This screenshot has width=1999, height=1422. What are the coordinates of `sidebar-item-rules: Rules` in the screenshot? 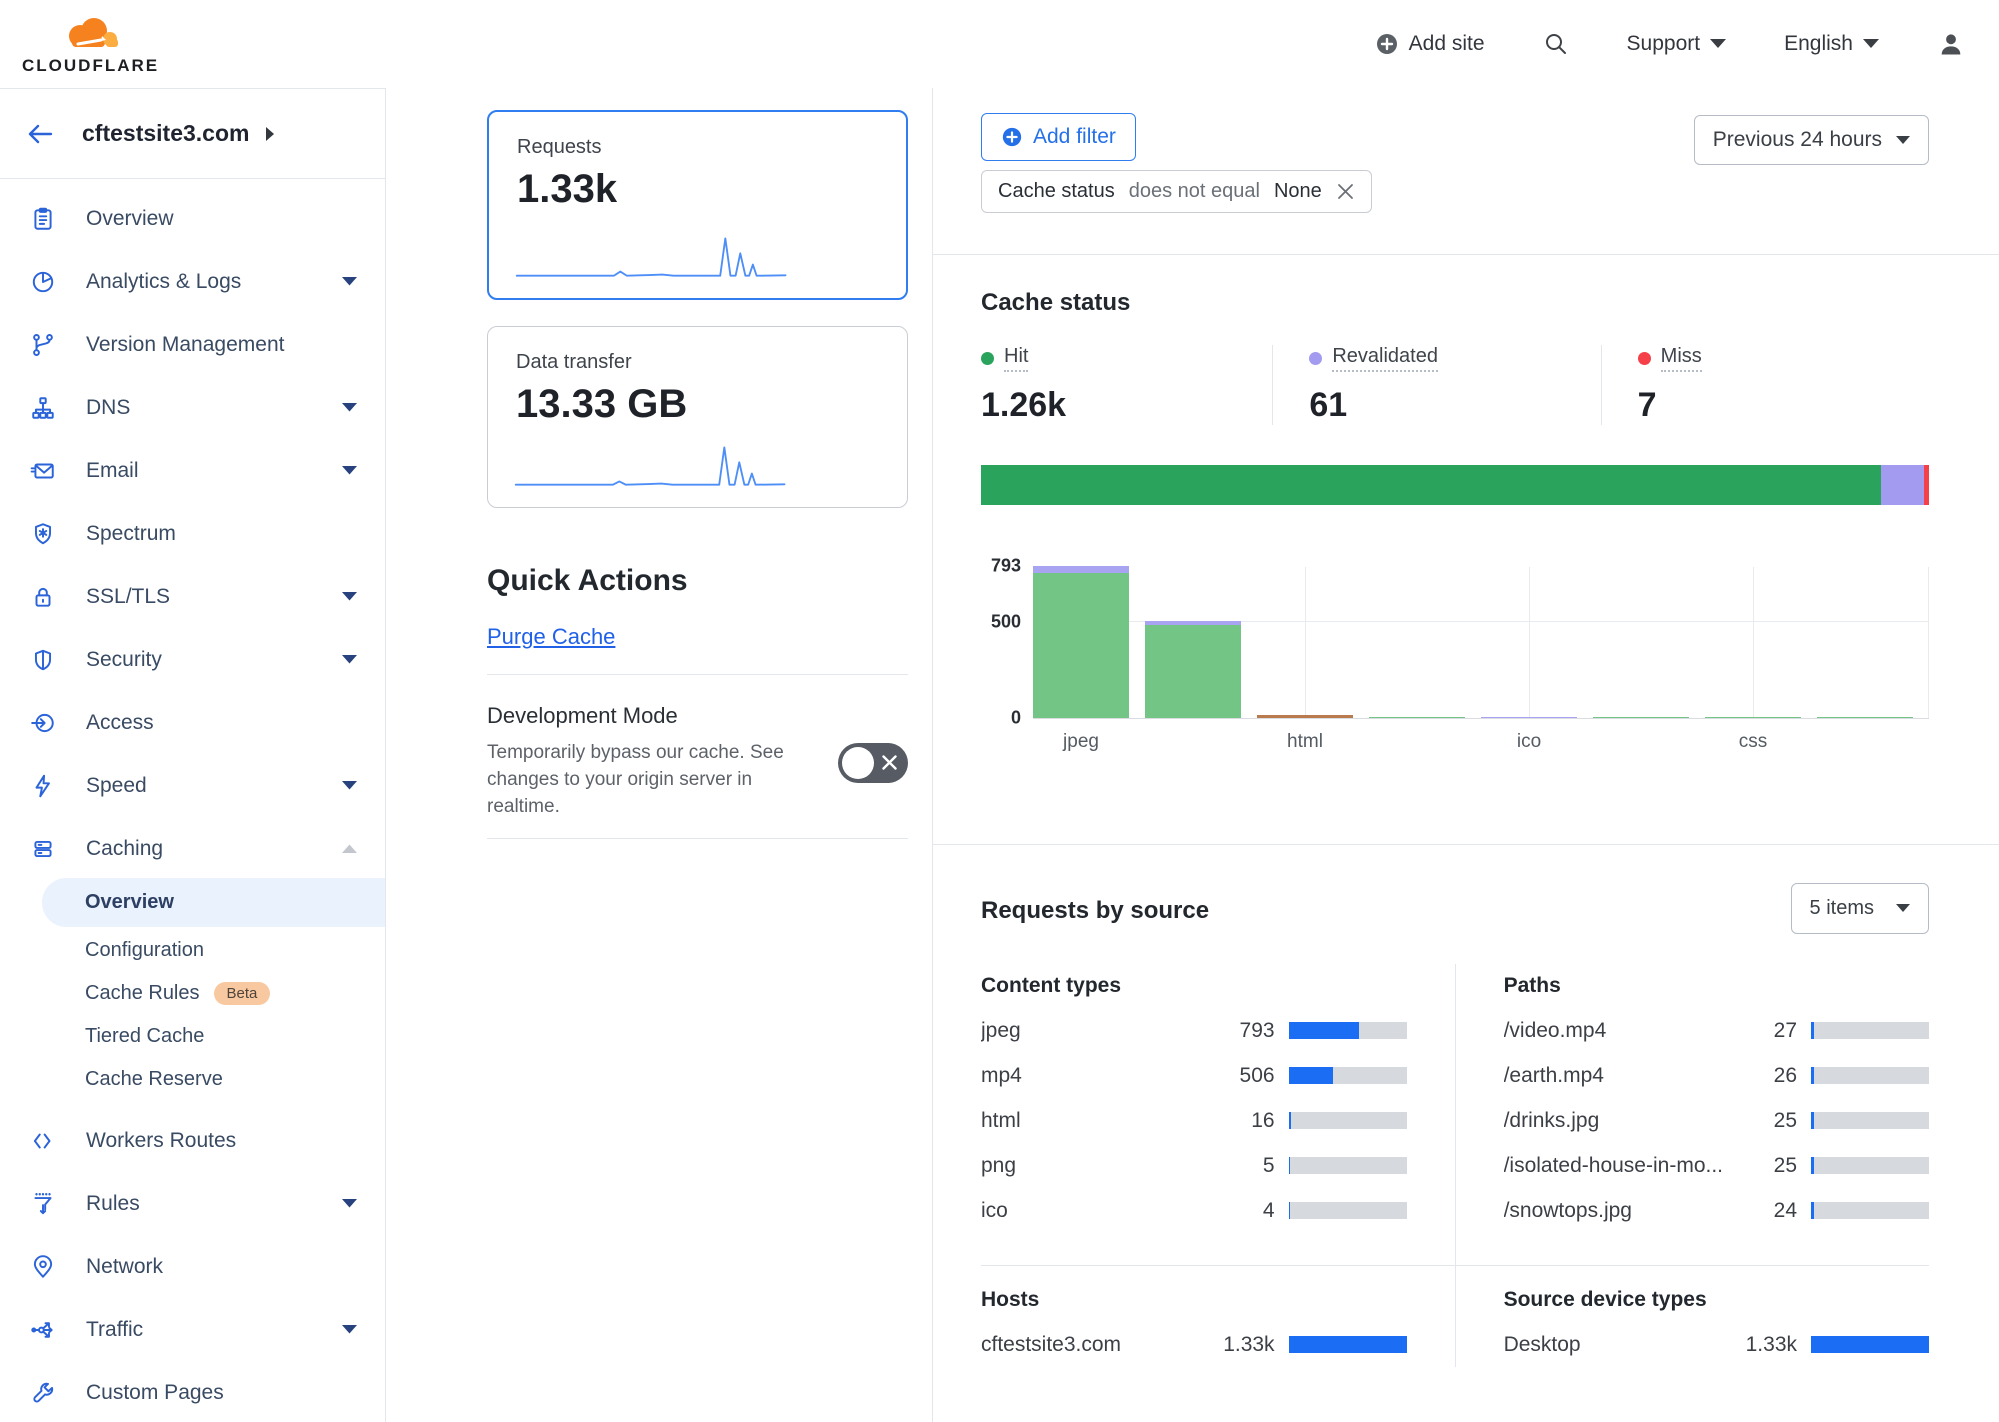 It's located at (192, 1203).